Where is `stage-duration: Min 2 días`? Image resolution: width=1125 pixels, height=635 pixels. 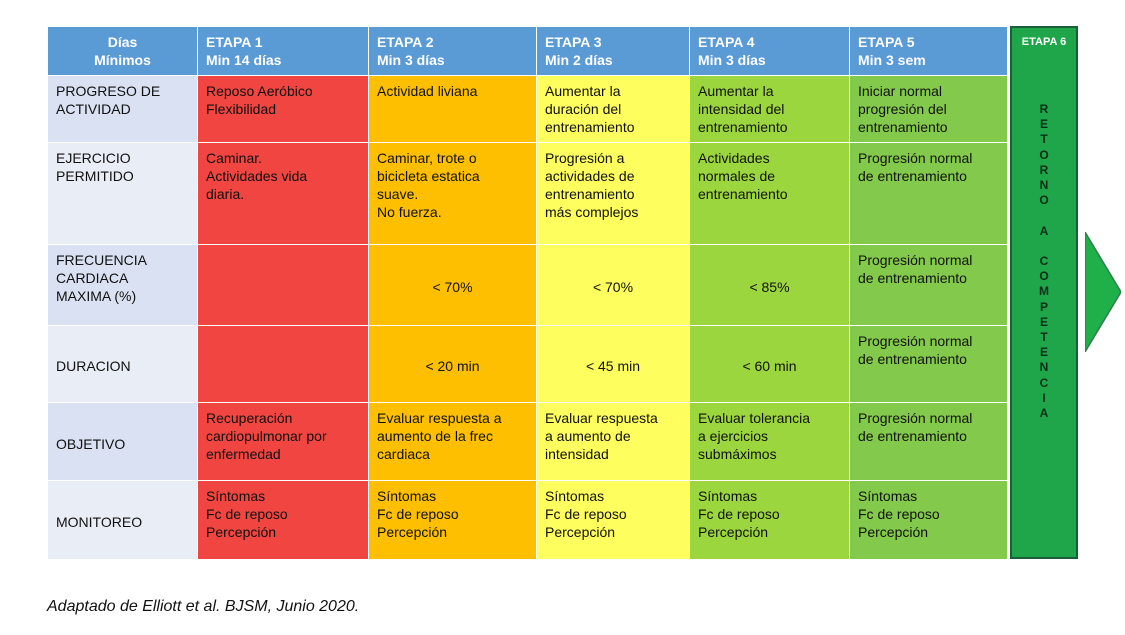 stage-duration: Min 2 días is located at coordinates (579, 60).